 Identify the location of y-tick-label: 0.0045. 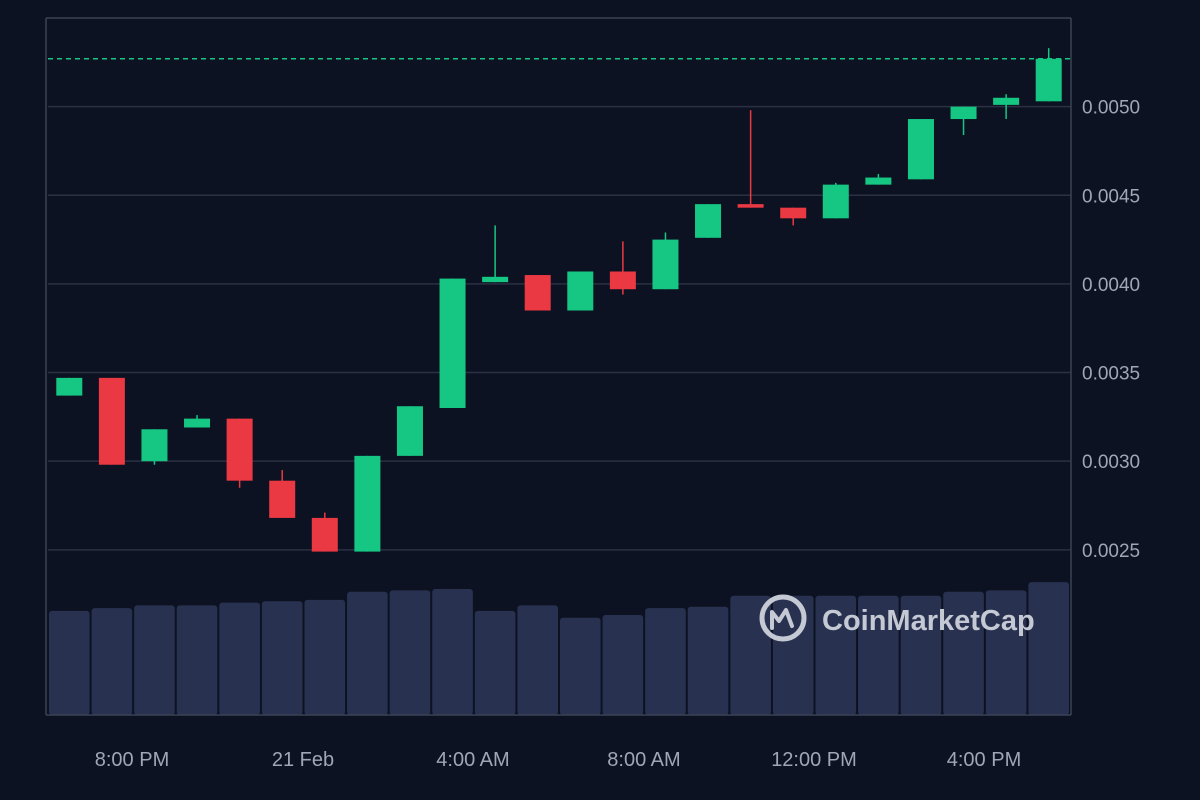
(1111, 196).